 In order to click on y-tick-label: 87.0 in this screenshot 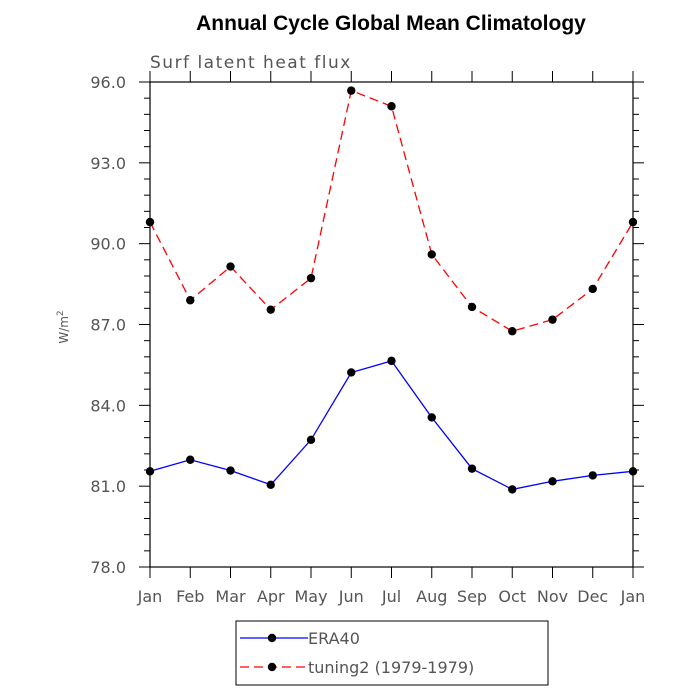, I will do `click(108, 325)`.